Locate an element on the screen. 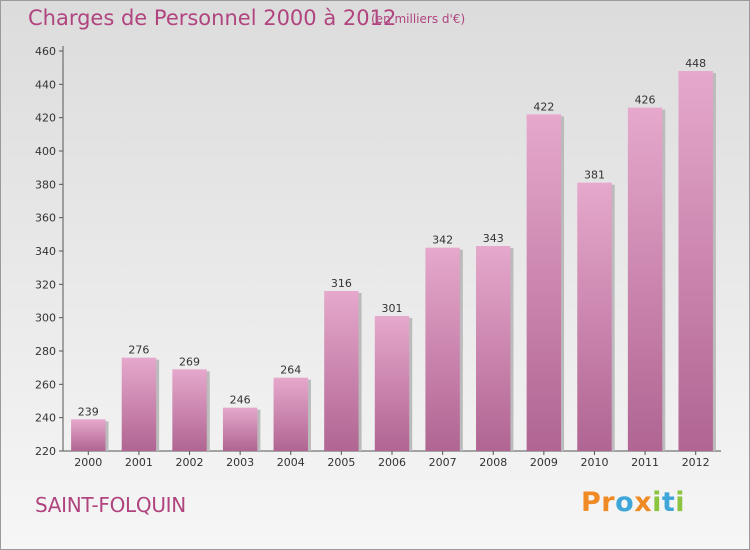 The width and height of the screenshot is (750, 550). y-tick-label: 460 is located at coordinates (45, 51).